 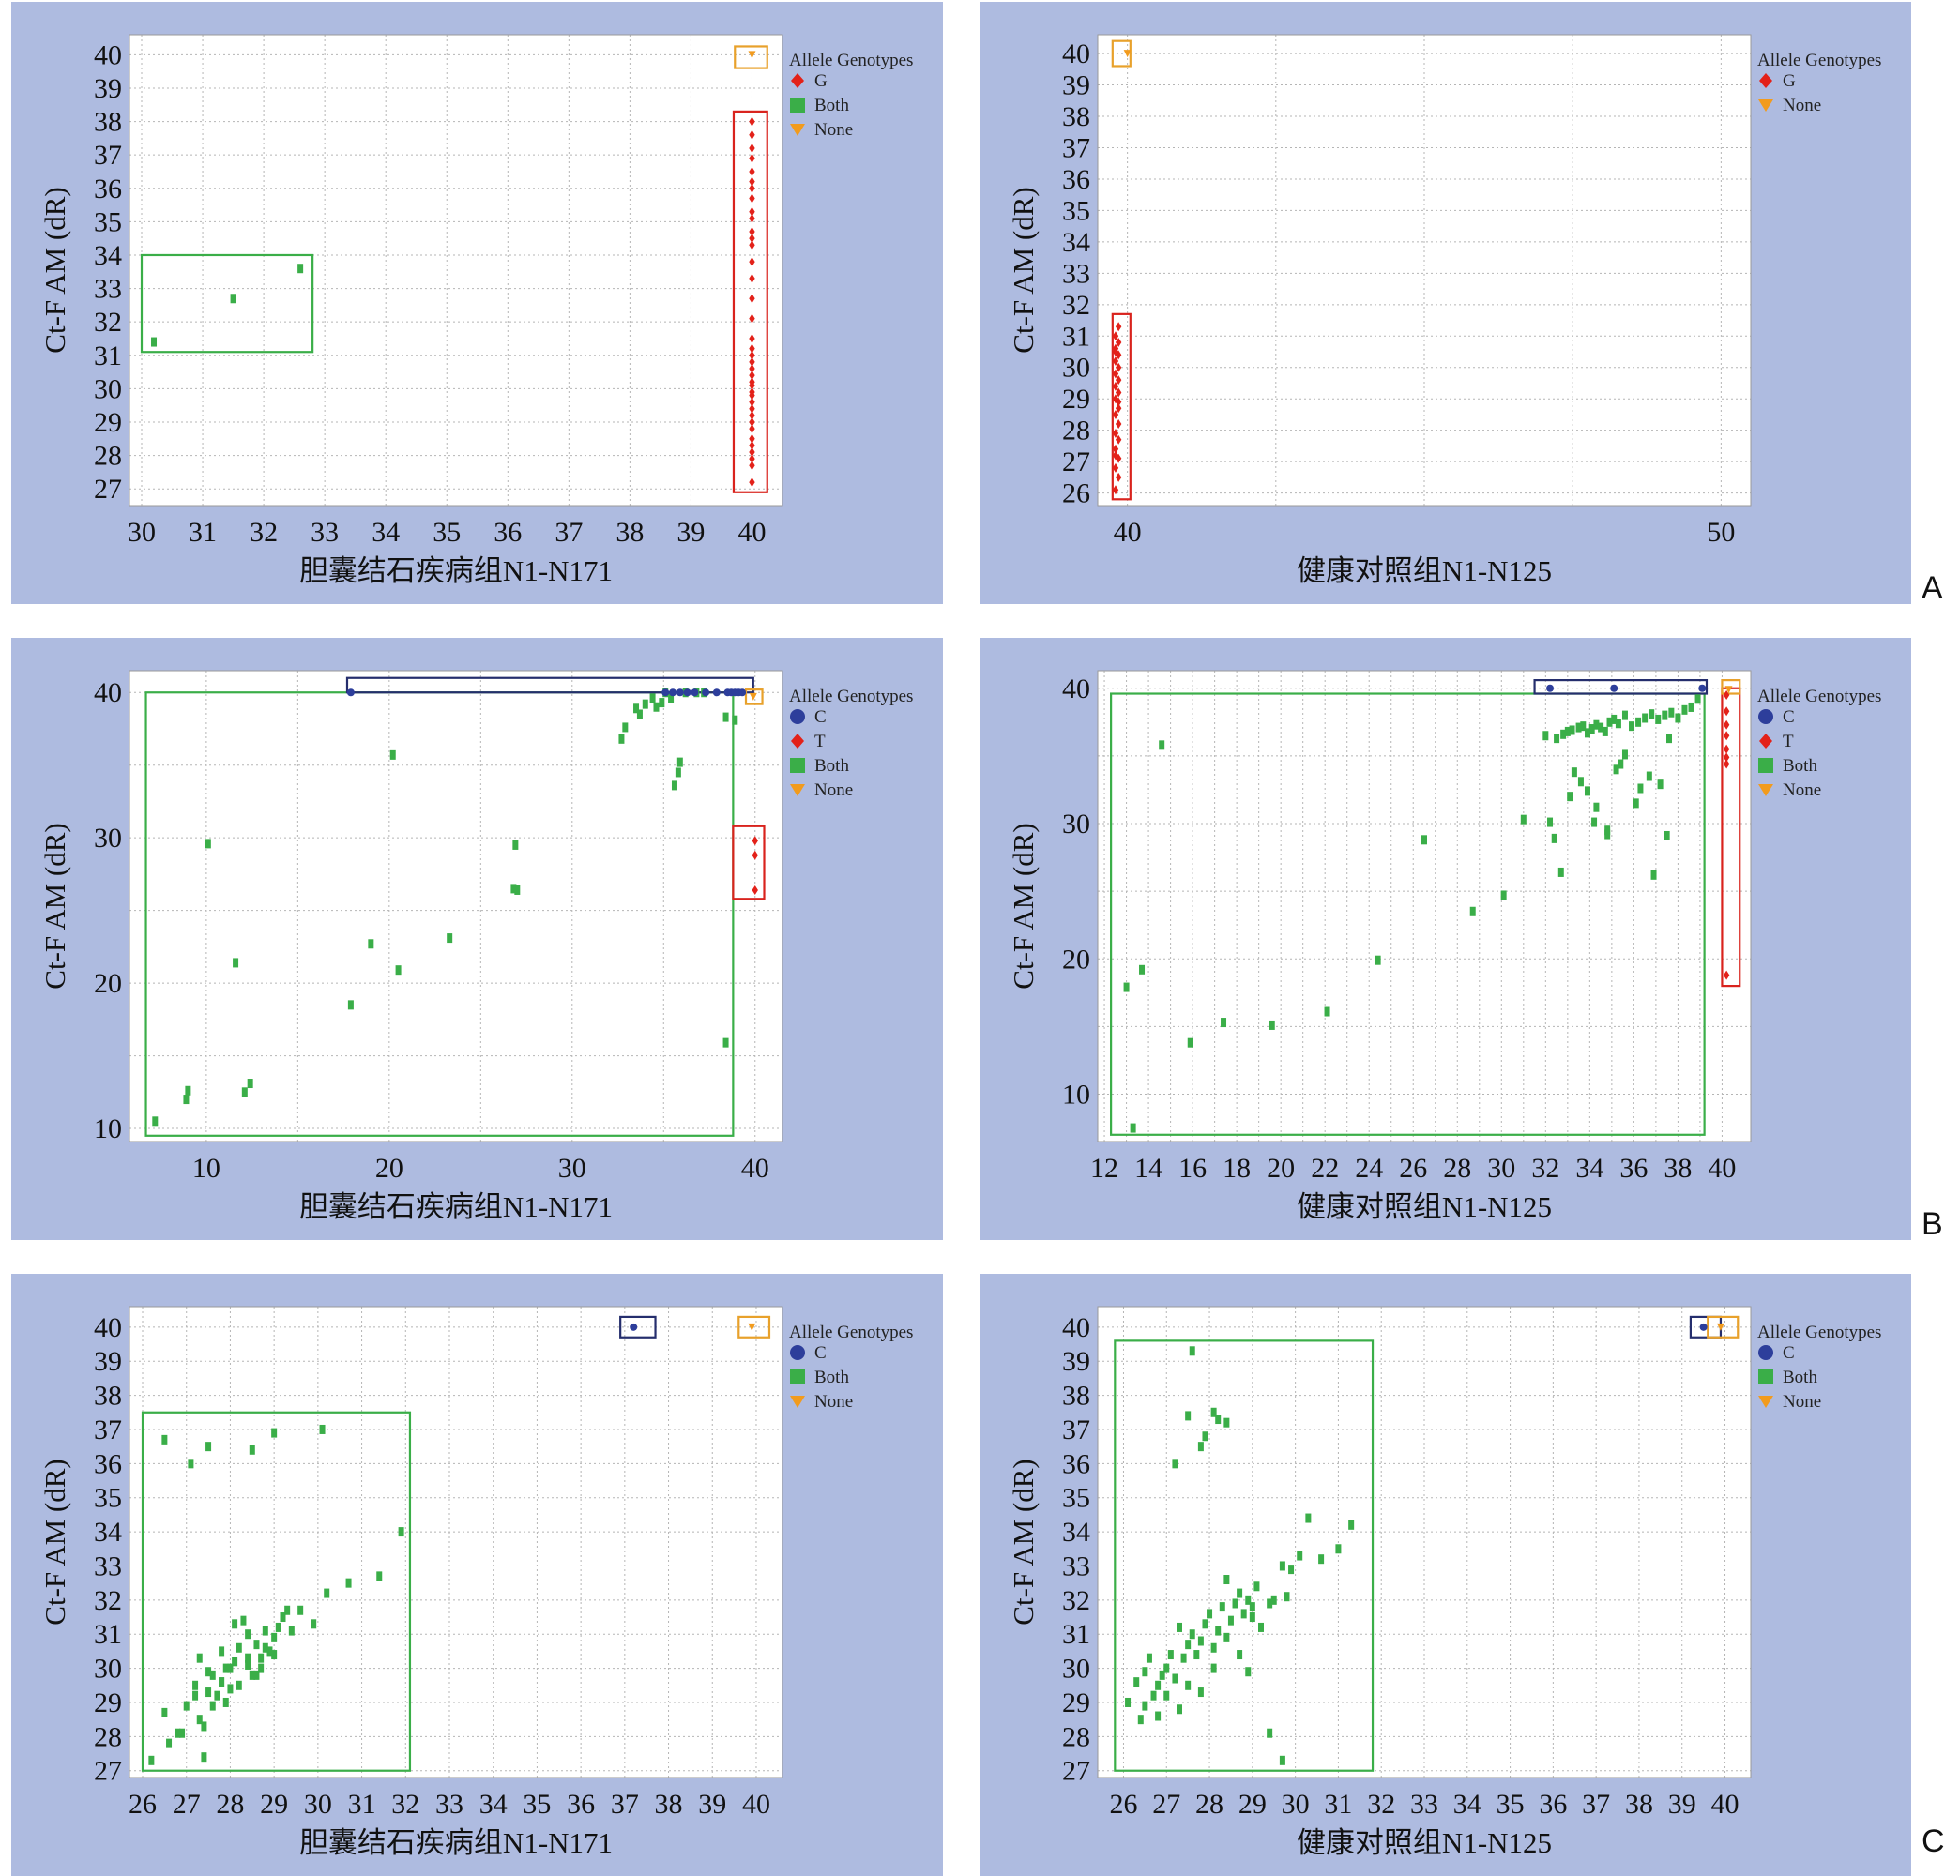 What do you see at coordinates (1121, 406) in the screenshot?
I see `cluster-box-g` at bounding box center [1121, 406].